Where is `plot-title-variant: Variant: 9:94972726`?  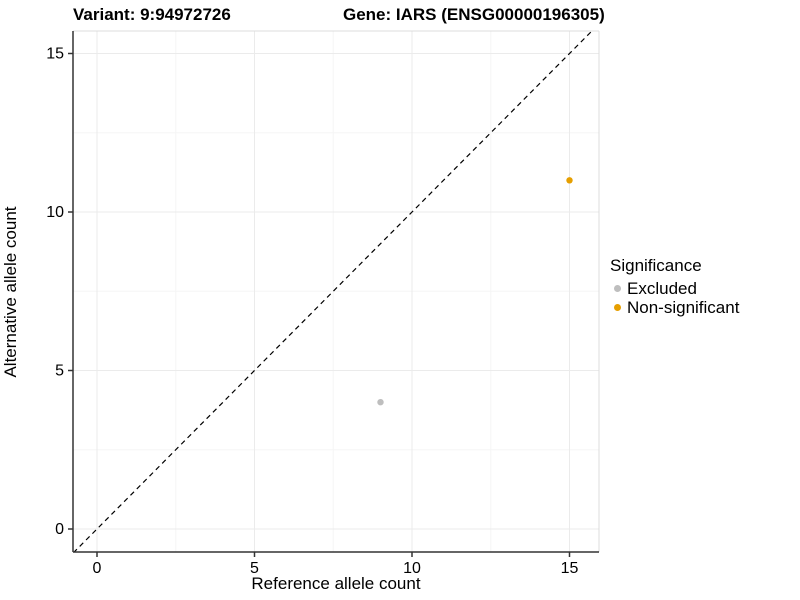
plot-title-variant: Variant: 9:94972726 is located at coordinates (152, 14).